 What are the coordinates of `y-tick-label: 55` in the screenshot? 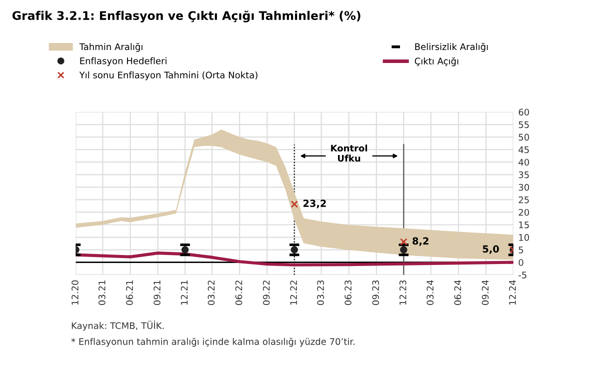 It's located at (523, 124).